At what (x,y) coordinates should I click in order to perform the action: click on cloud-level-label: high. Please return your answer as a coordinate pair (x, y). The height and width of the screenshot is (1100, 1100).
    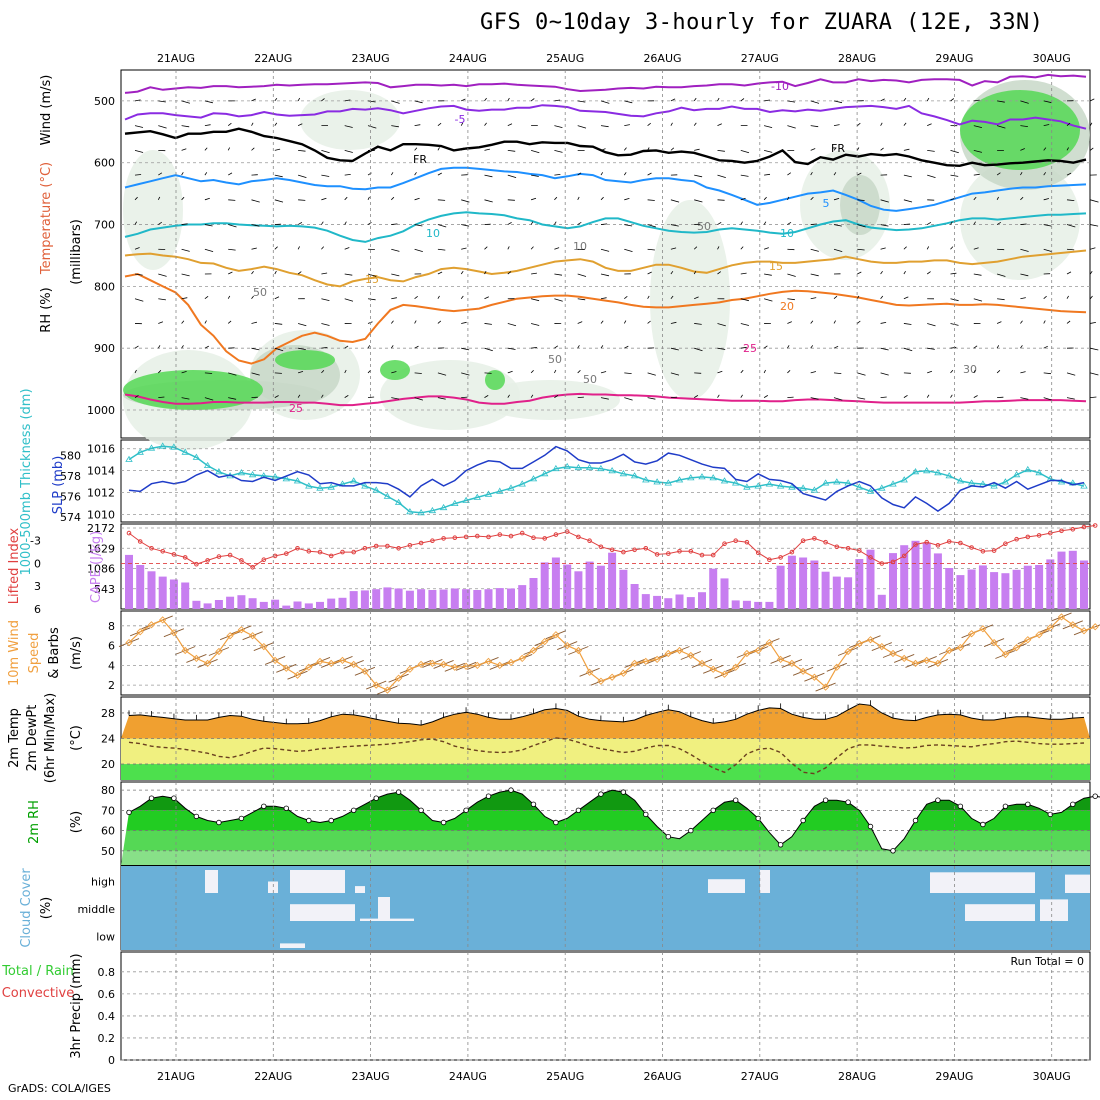
    Looking at the image, I should click on (103, 882).